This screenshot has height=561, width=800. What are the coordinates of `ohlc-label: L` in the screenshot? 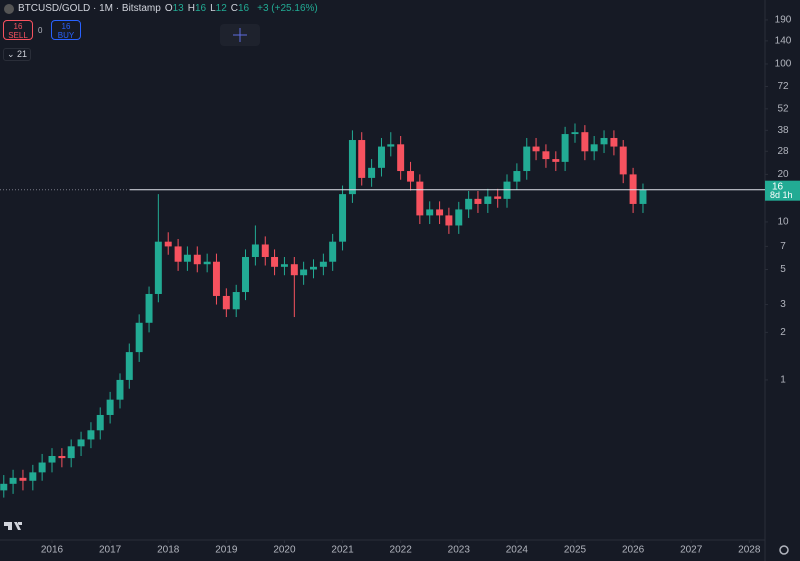 It's located at (213, 8).